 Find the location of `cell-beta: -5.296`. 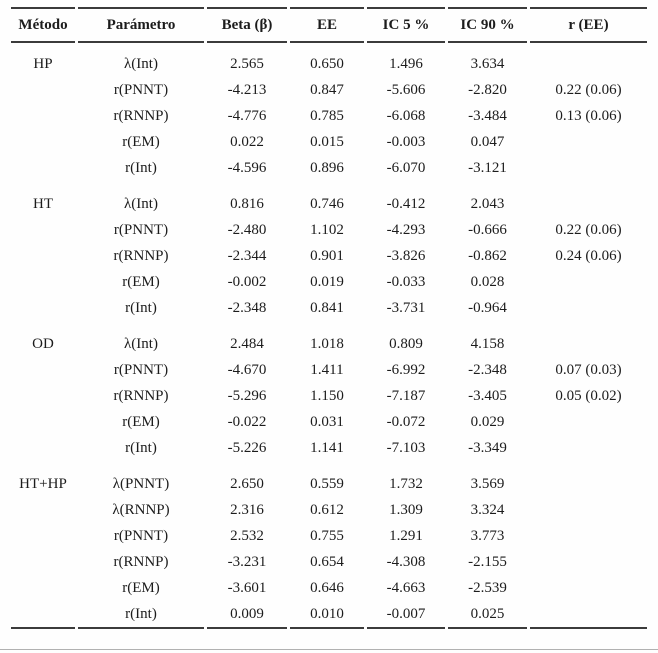

cell-beta: -5.296 is located at coordinates (247, 395).